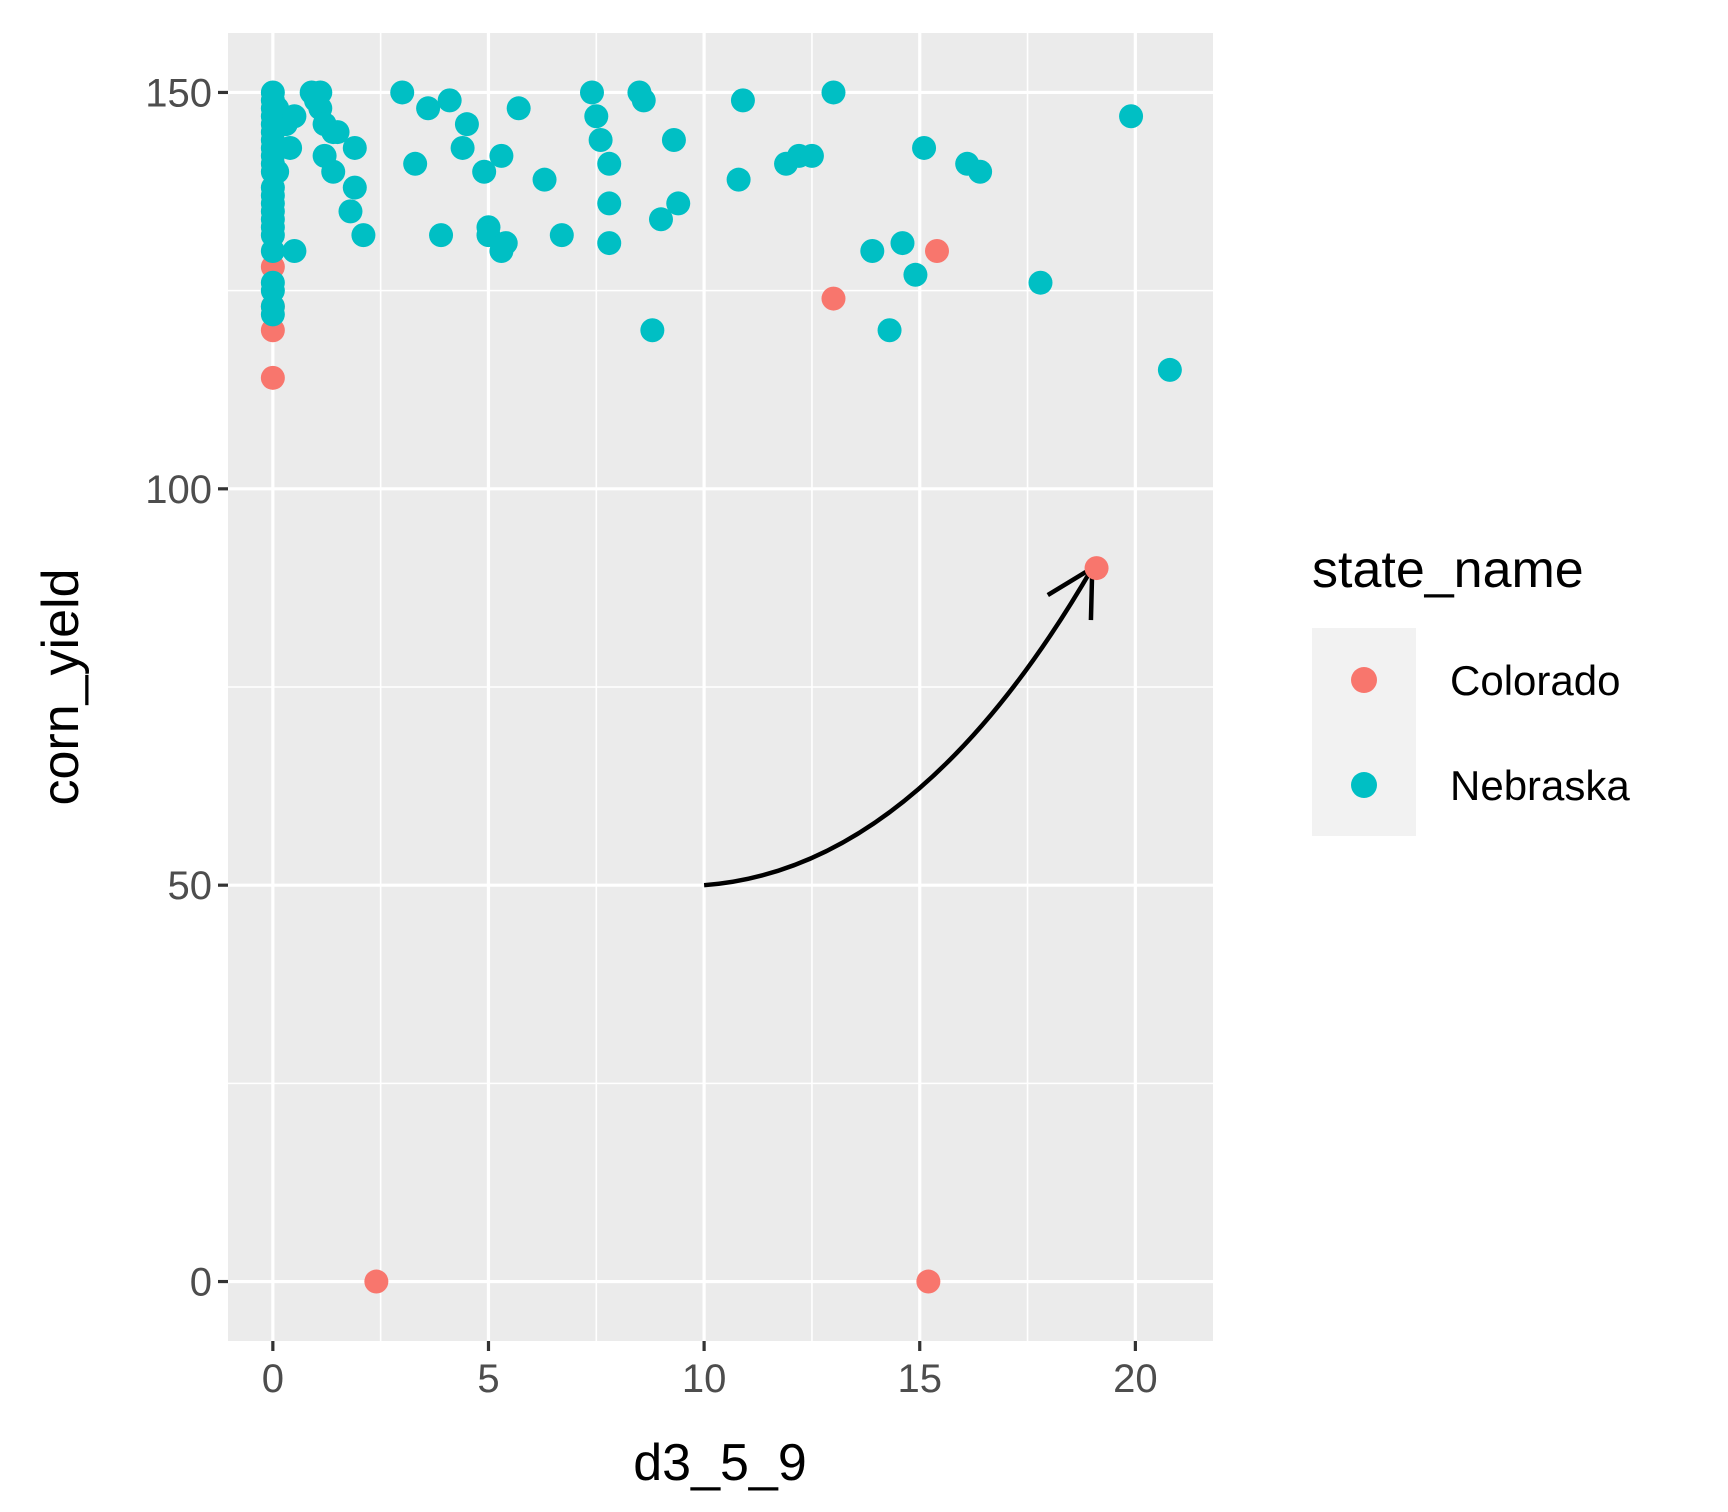  Describe the element at coordinates (1535, 680) in the screenshot. I see `legend-label-colorado: Colorado` at that location.